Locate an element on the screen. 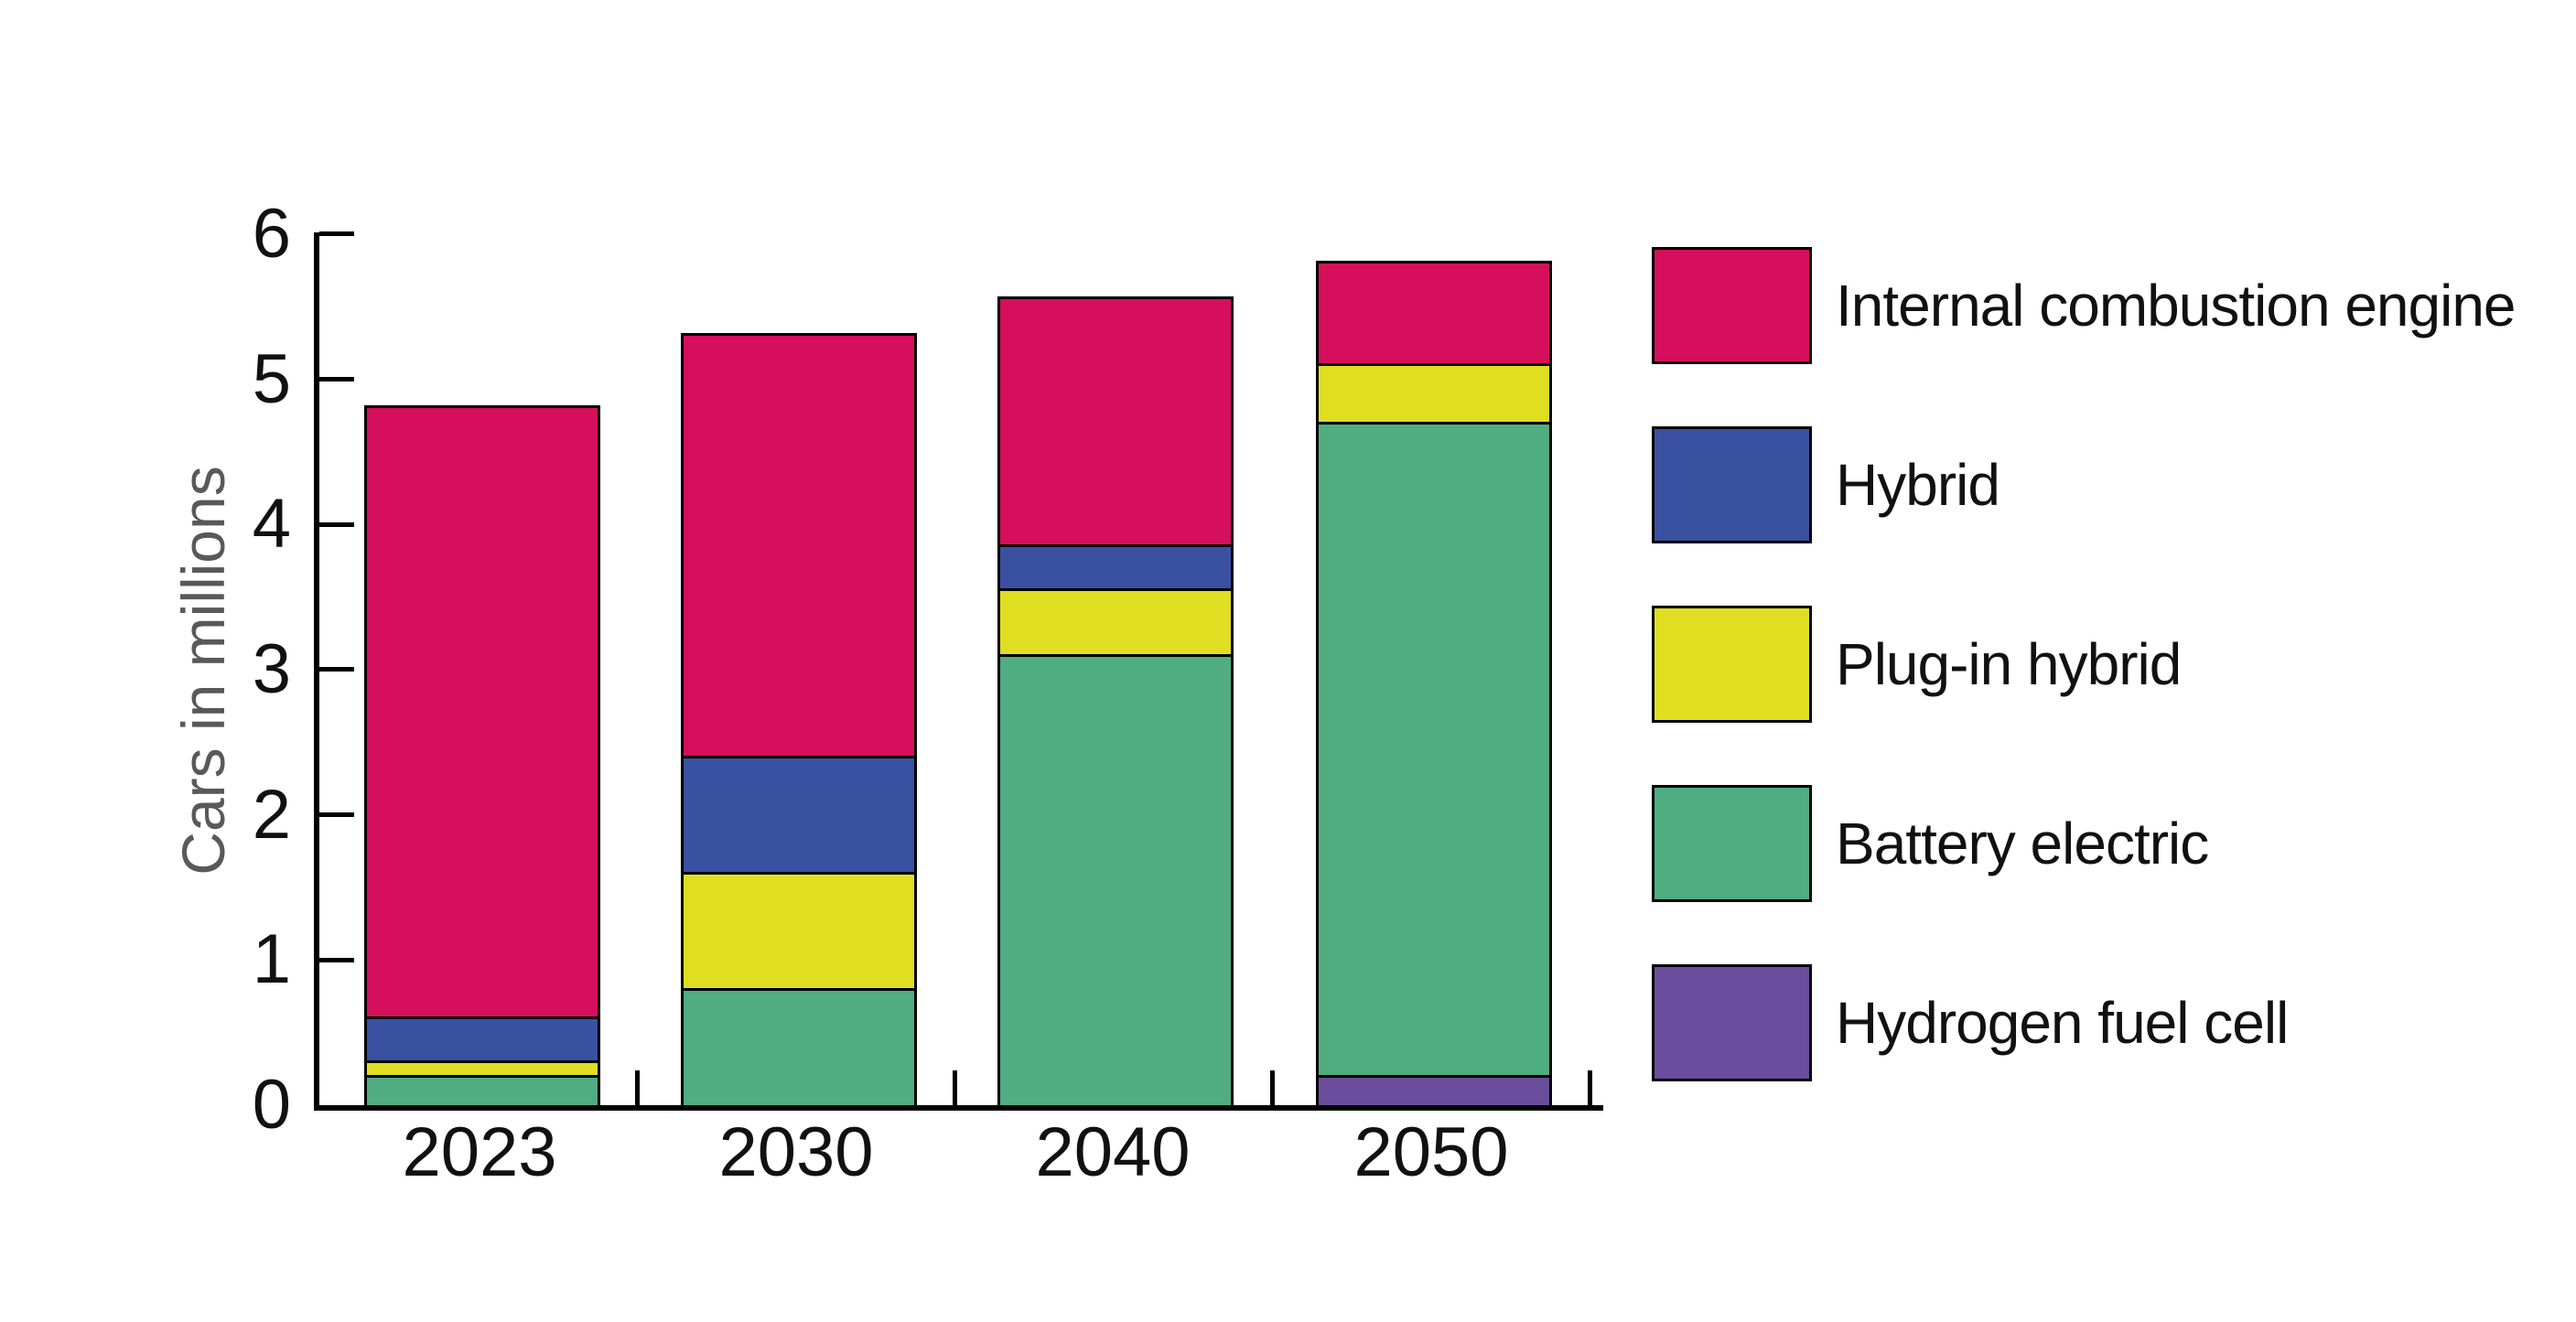 This screenshot has width=2576, height=1322. bar-2040 is located at coordinates (1116, 702).